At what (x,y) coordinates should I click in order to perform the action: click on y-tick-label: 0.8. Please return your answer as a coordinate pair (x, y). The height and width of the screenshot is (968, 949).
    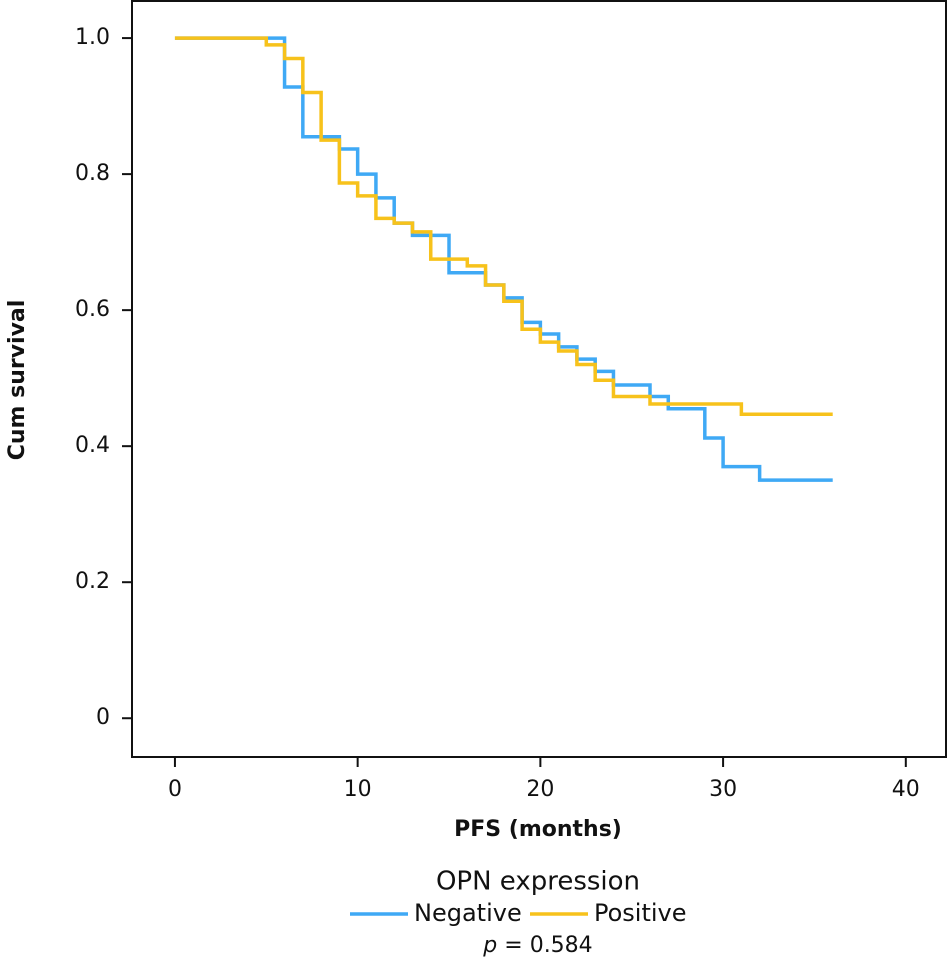
    Looking at the image, I should click on (92, 173).